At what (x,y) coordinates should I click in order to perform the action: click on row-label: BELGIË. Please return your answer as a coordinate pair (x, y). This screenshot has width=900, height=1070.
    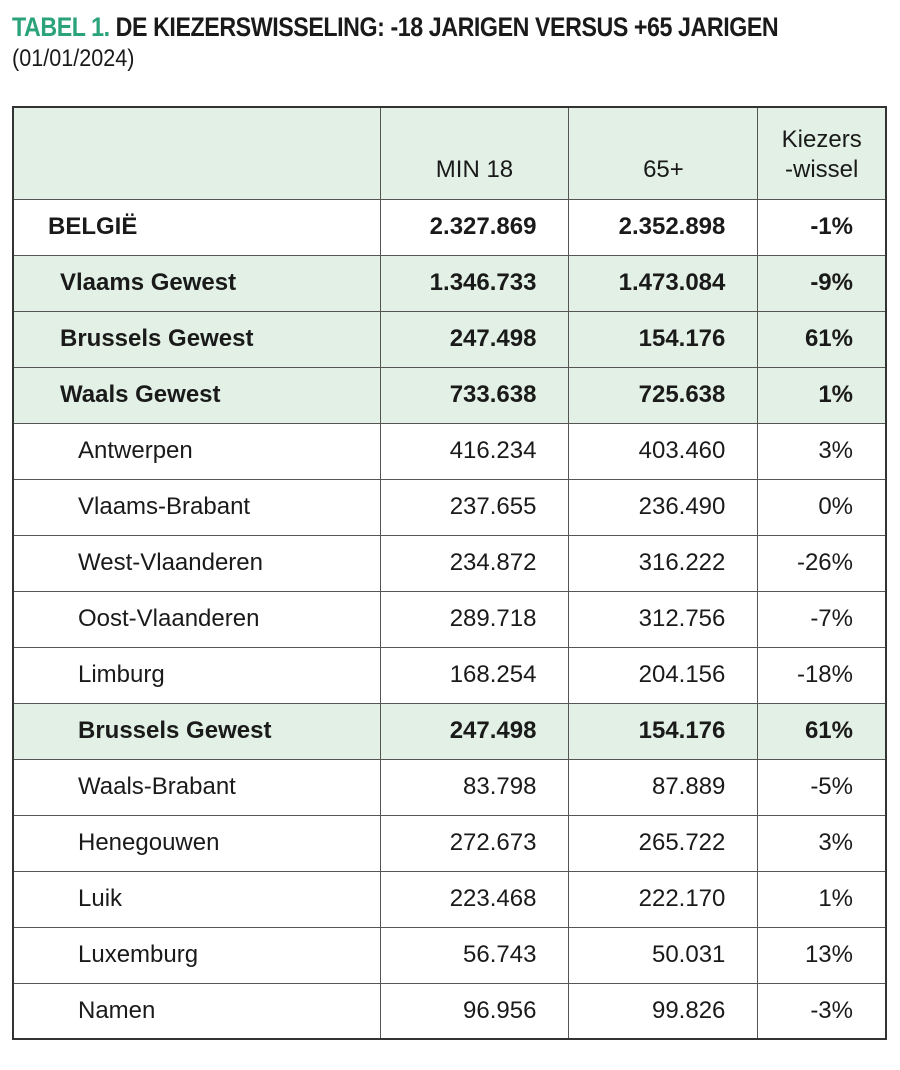
    Looking at the image, I should click on (196, 227).